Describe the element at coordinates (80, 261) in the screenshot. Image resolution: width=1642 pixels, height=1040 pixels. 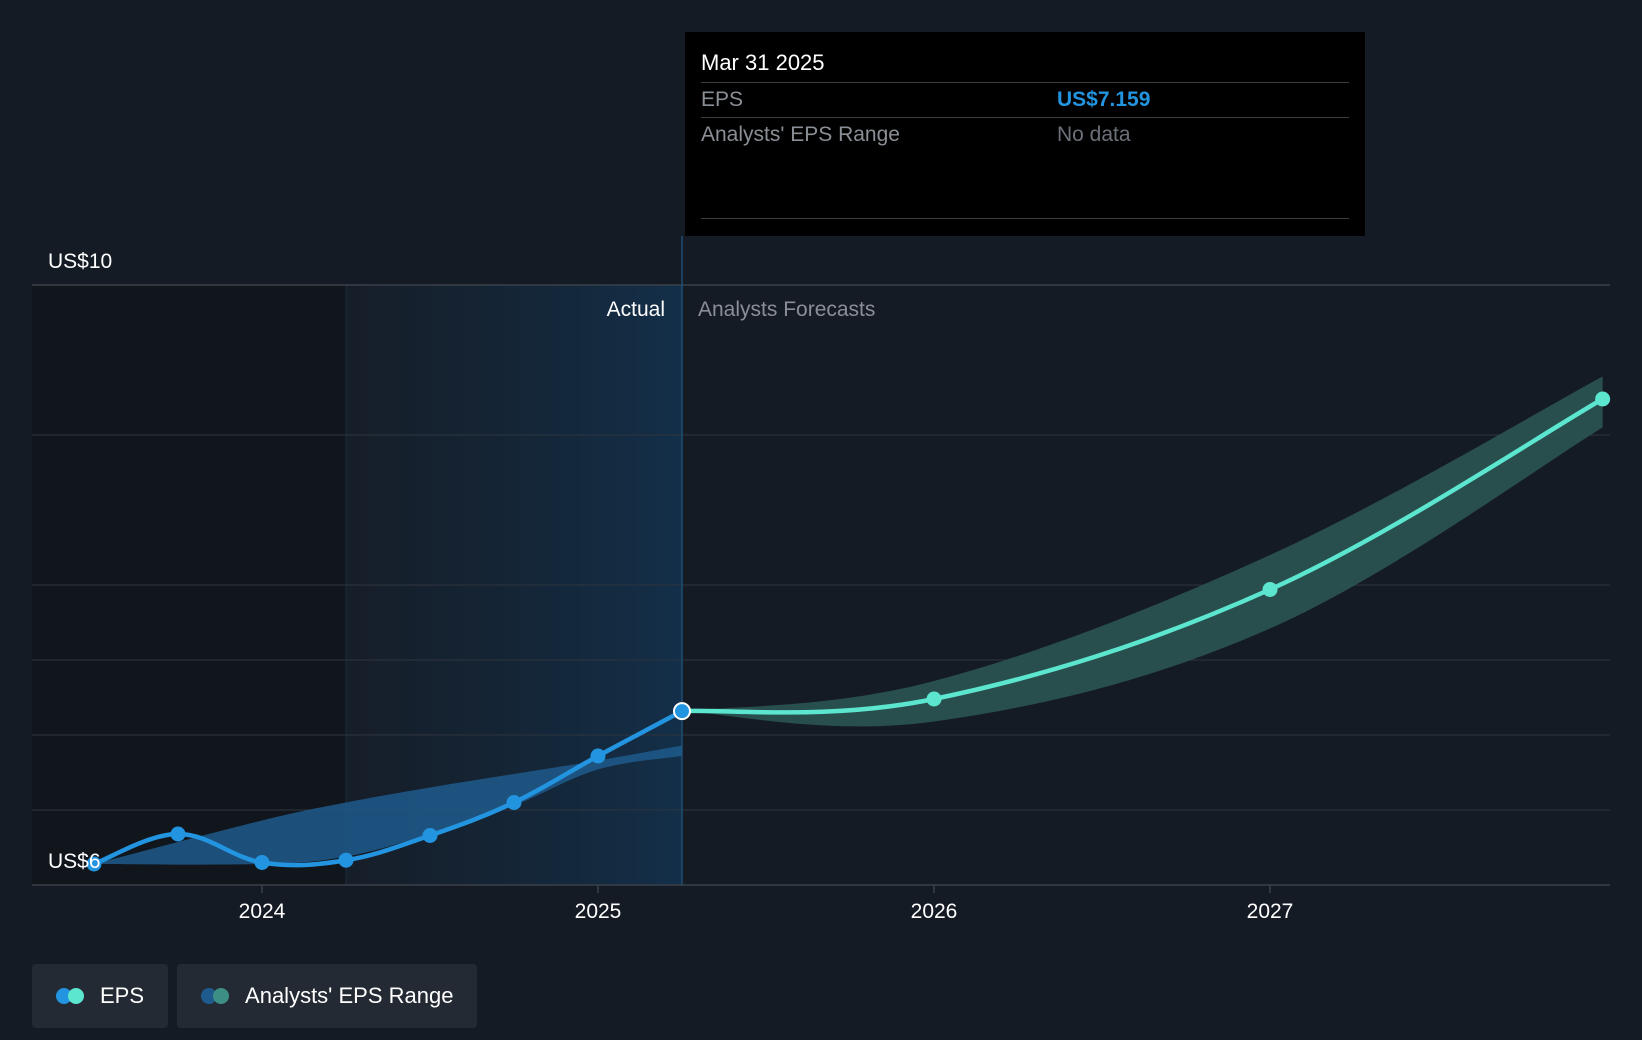
I see `y-axis-top-label: US$10` at that location.